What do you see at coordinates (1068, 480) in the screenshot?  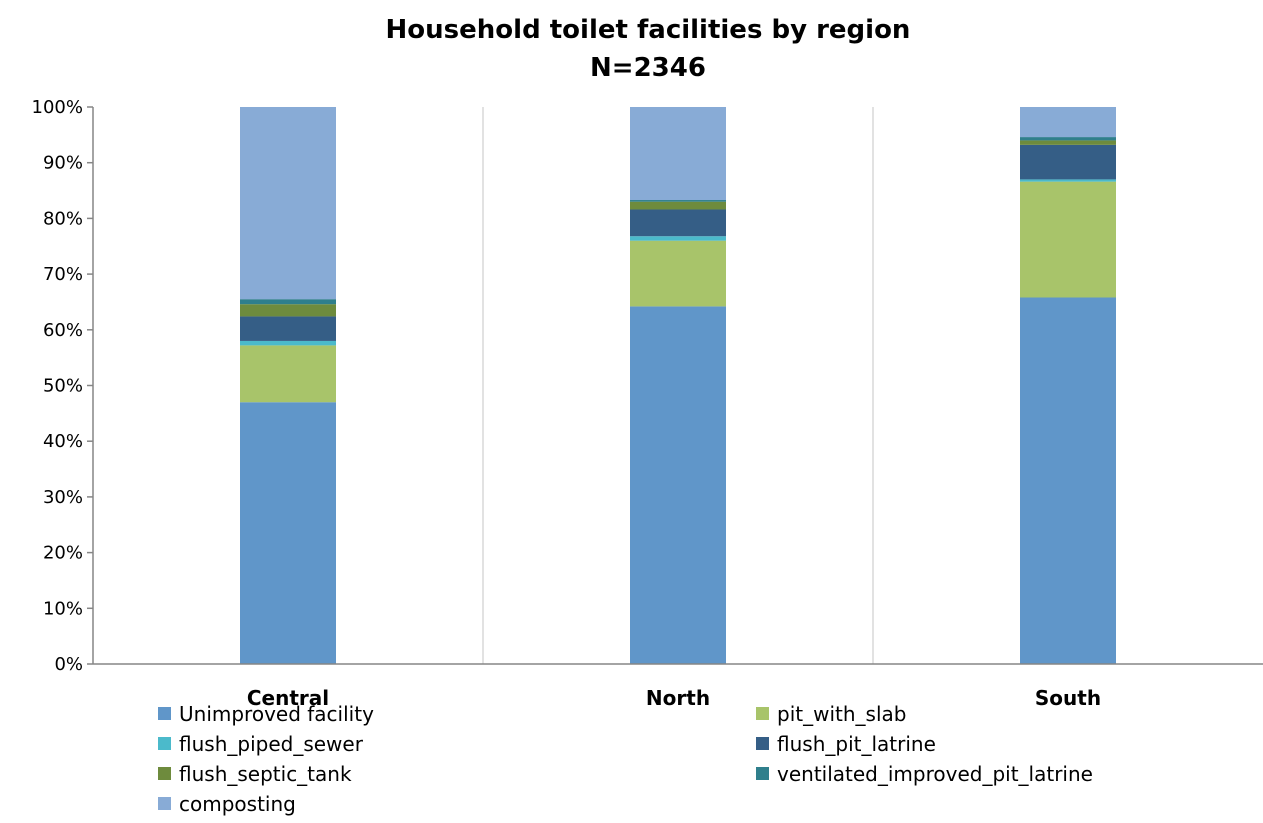 I see `bar-segment-south-unimproved-facility` at bounding box center [1068, 480].